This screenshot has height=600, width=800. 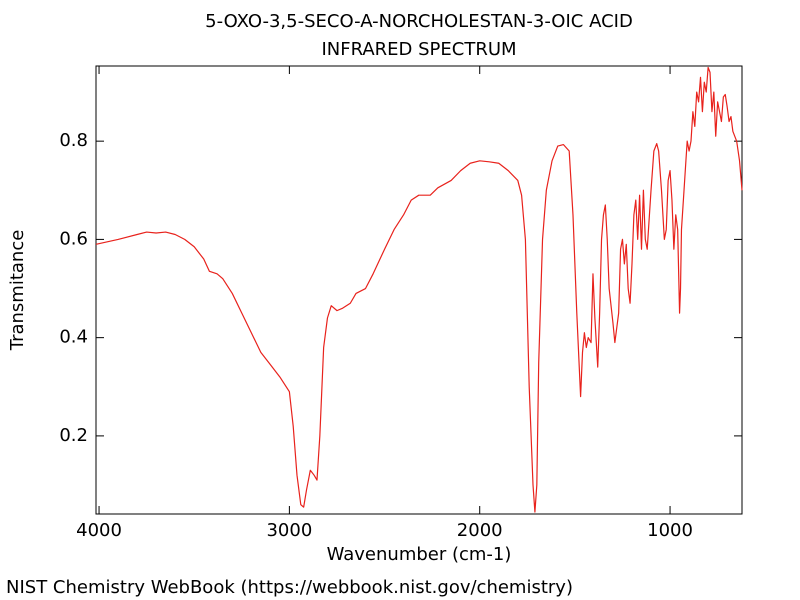 I want to click on y-tick-label: 0.8, so click(x=73, y=140).